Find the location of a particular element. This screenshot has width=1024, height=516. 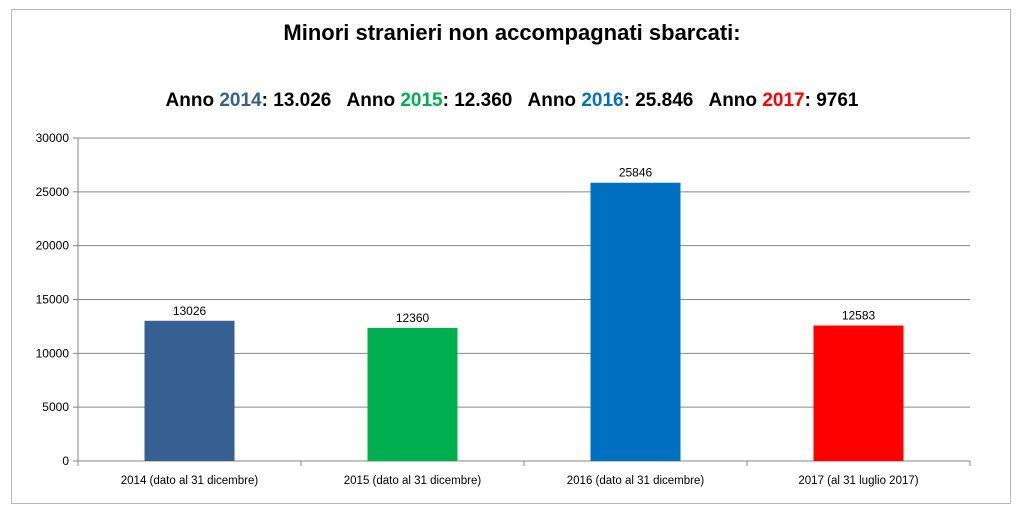

y-tick-label: 10000 is located at coordinates (53, 353).